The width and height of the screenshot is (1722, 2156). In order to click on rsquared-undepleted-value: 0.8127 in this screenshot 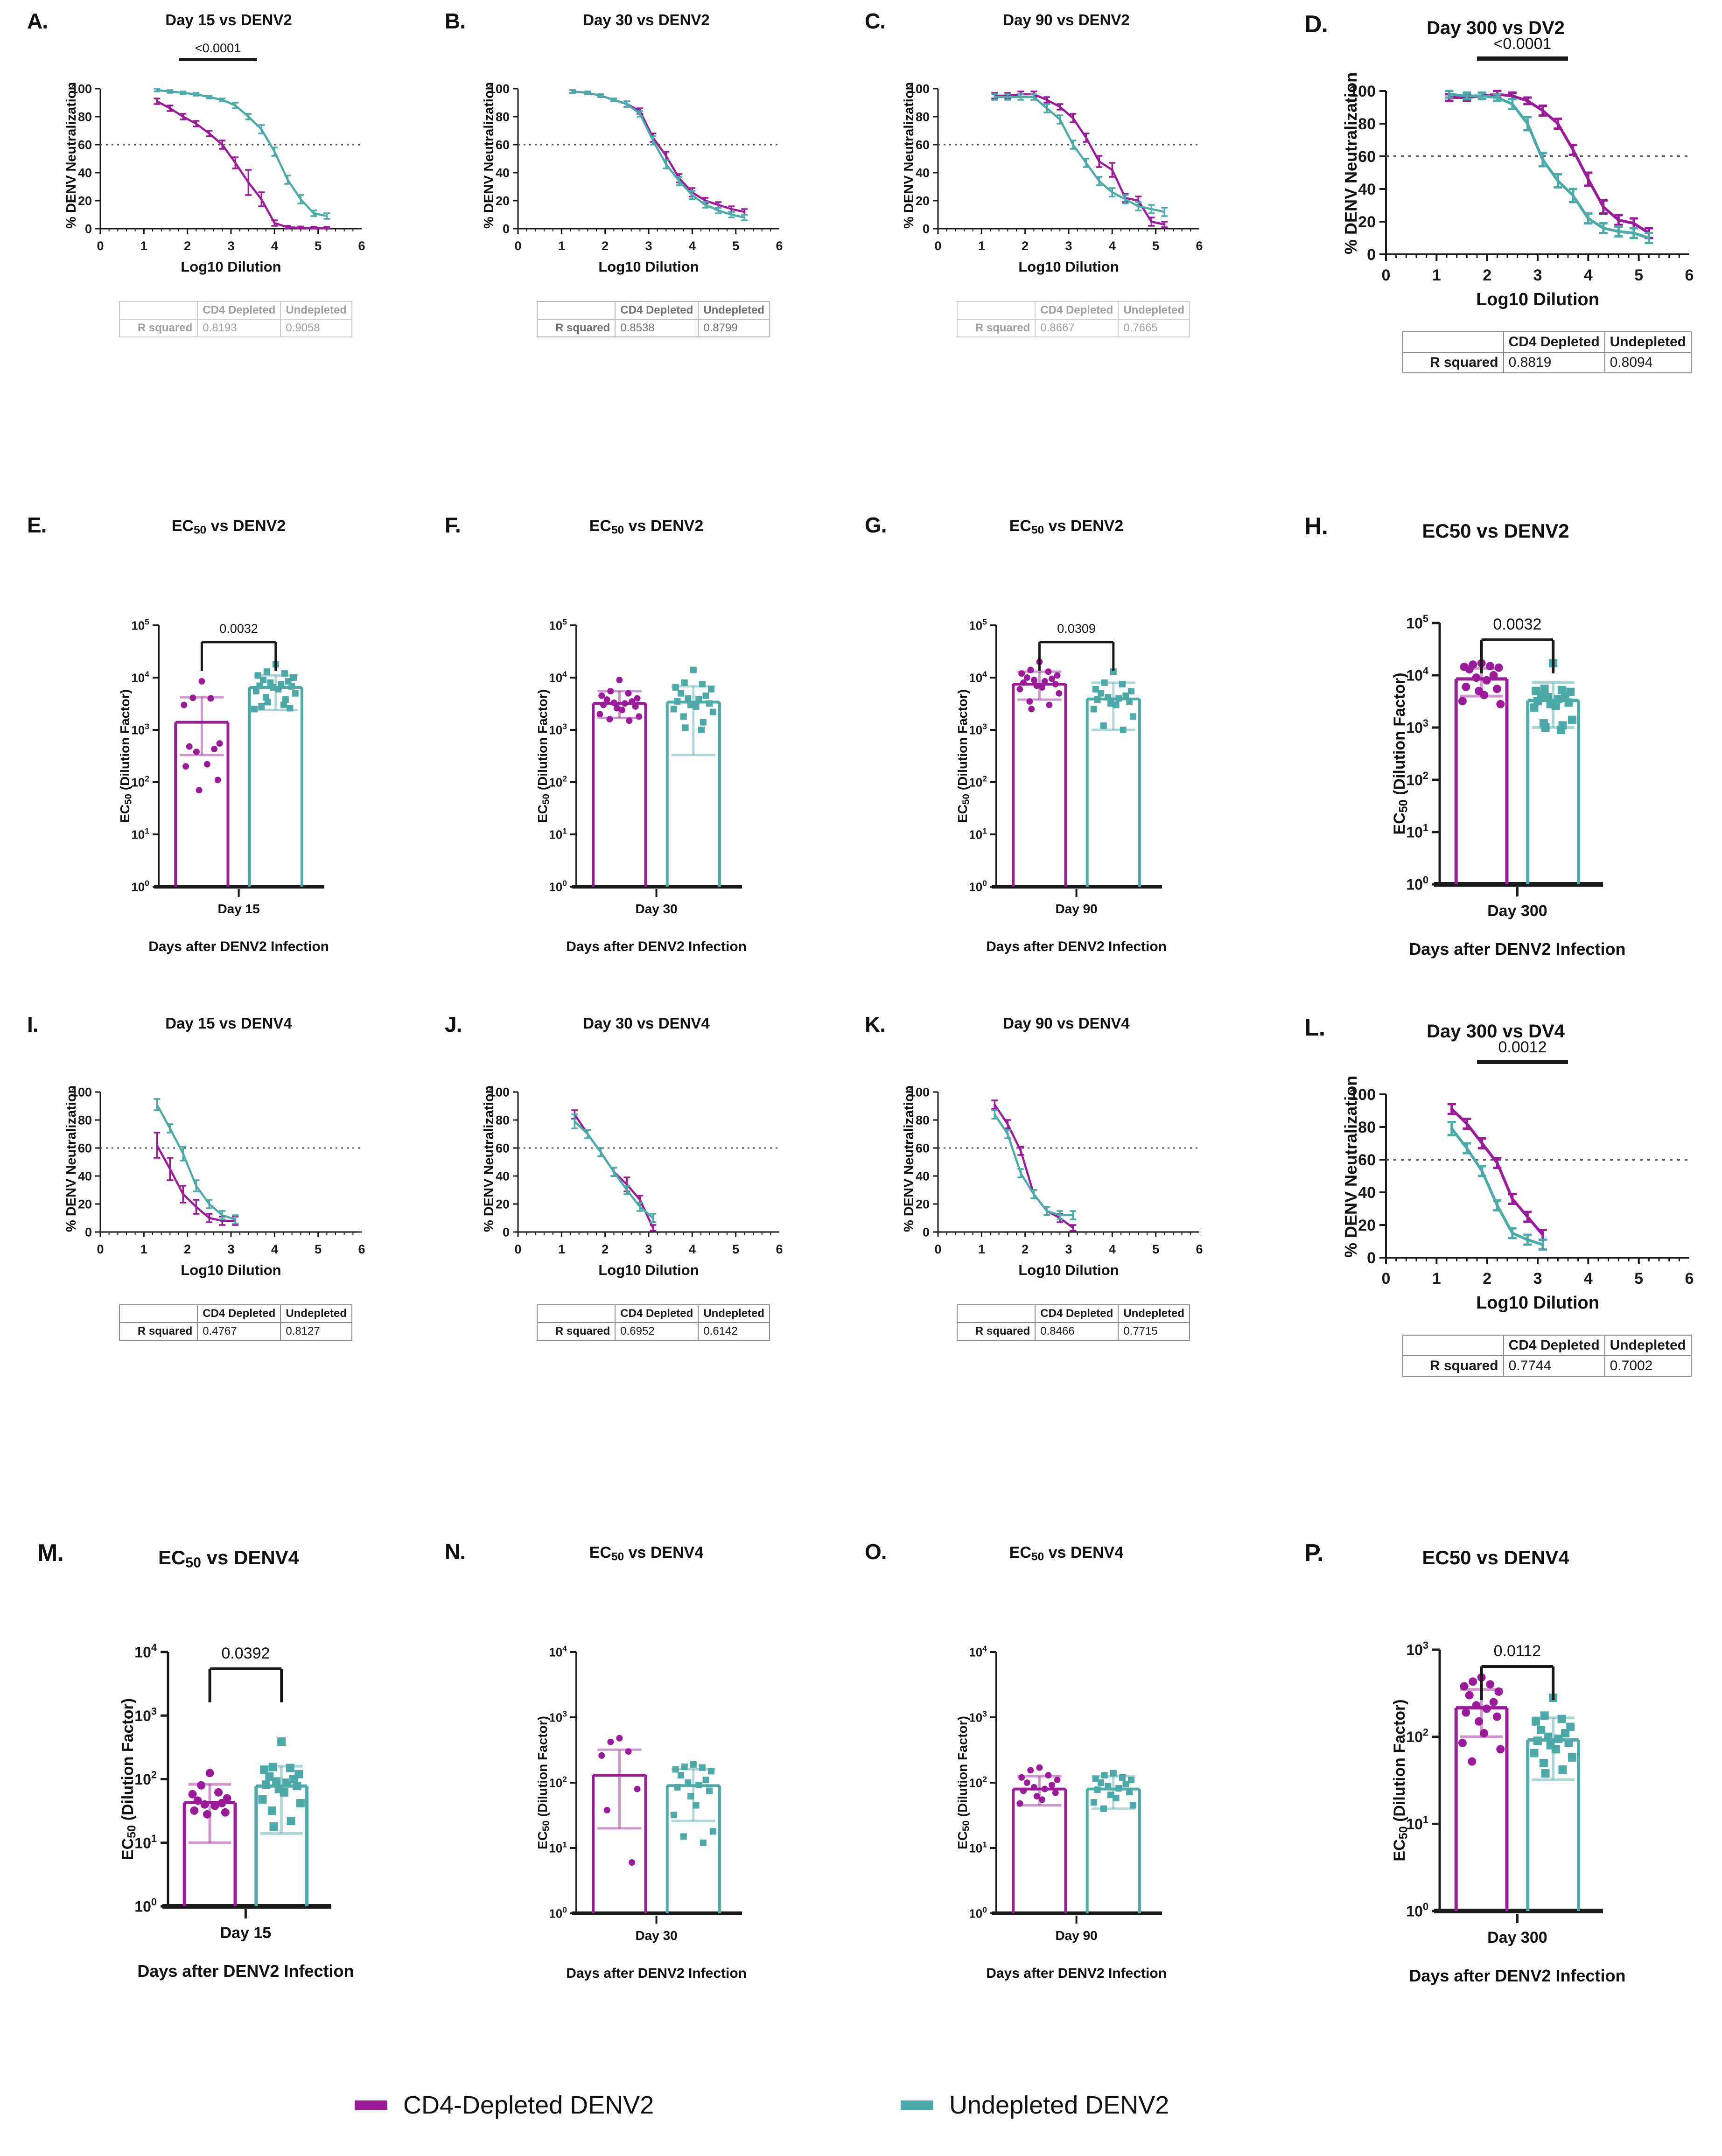, I will do `click(316, 1331)`.